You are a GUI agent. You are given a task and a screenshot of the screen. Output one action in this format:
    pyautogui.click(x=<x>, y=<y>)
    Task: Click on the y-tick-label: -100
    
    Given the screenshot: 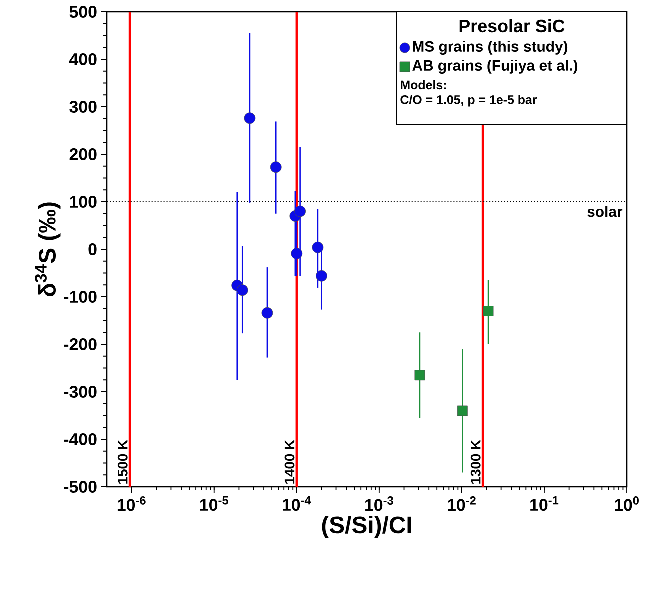 What is the action you would take?
    pyautogui.click(x=80, y=297)
    